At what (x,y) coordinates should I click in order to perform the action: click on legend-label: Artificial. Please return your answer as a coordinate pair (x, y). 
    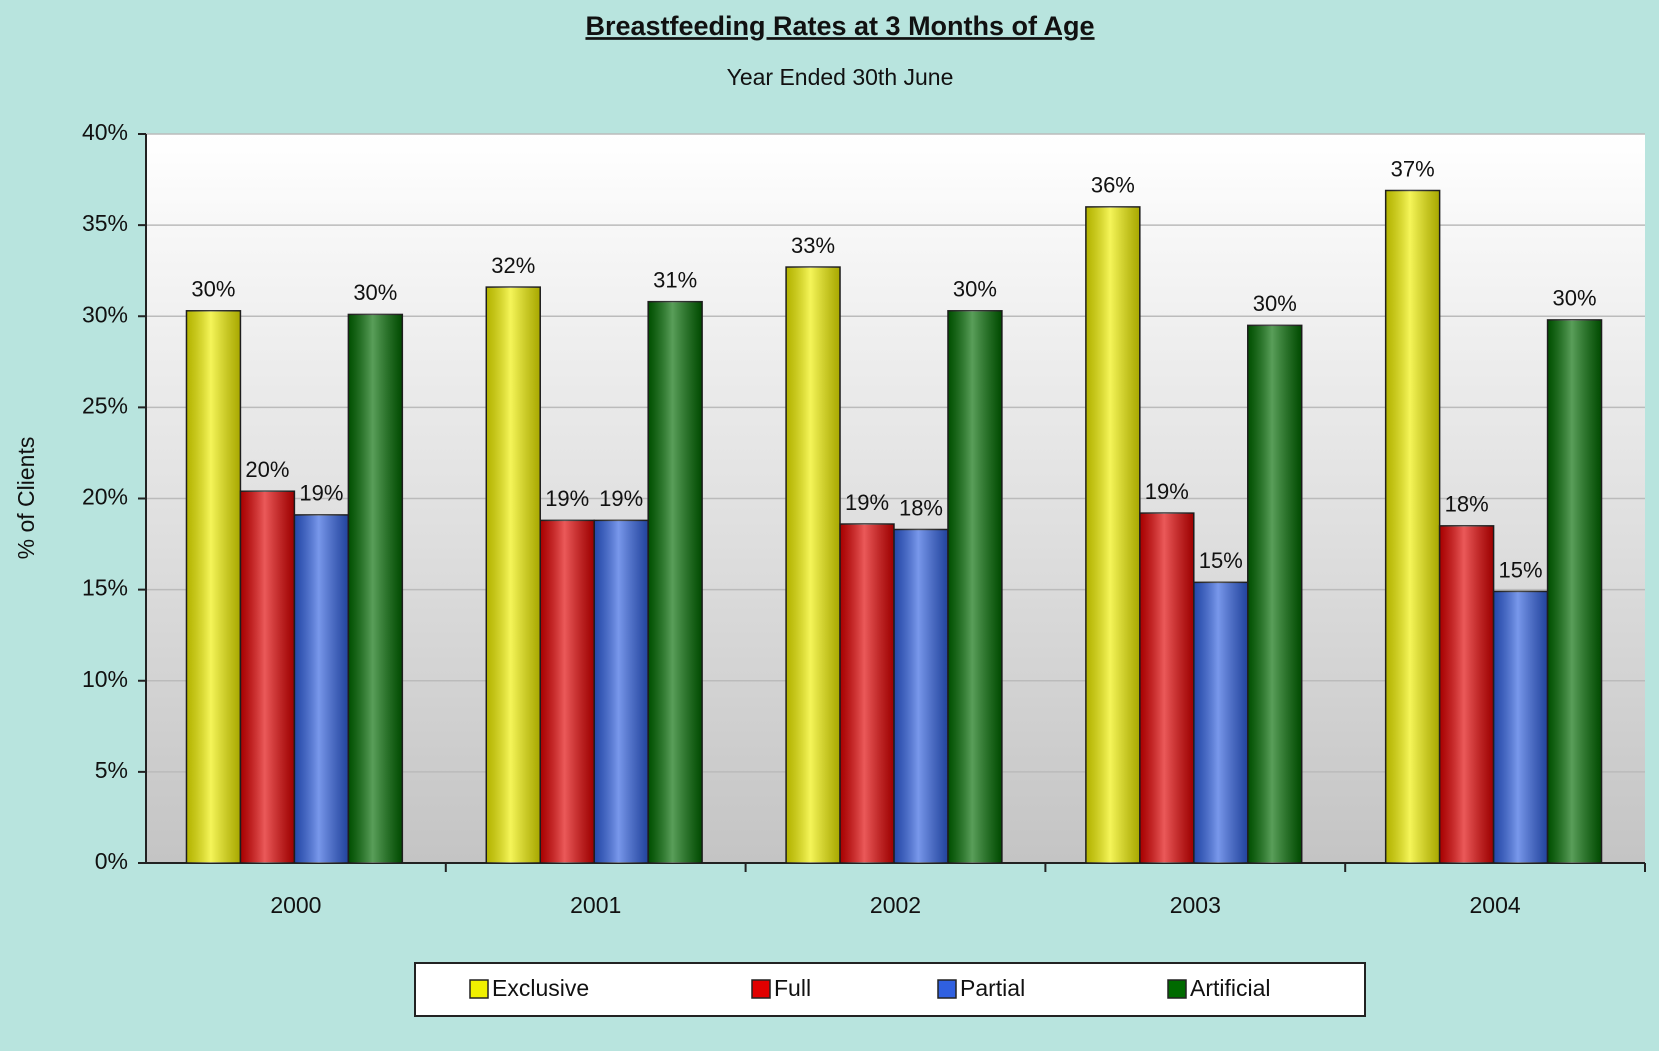
    Looking at the image, I should click on (1230, 988).